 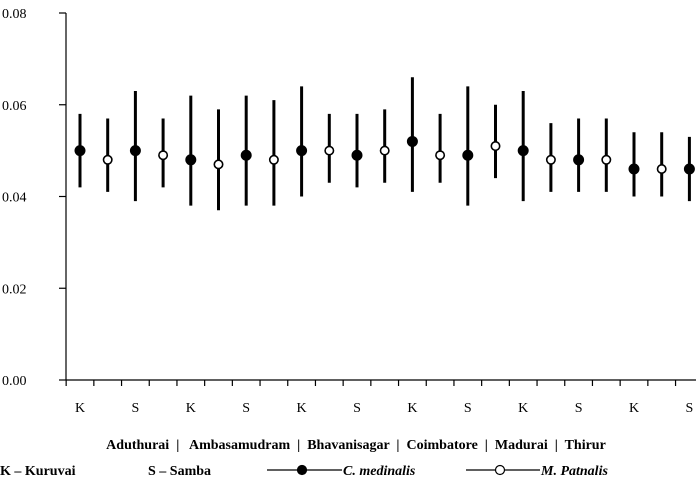 I want to click on y-tick-label: 0.06, so click(x=14, y=106).